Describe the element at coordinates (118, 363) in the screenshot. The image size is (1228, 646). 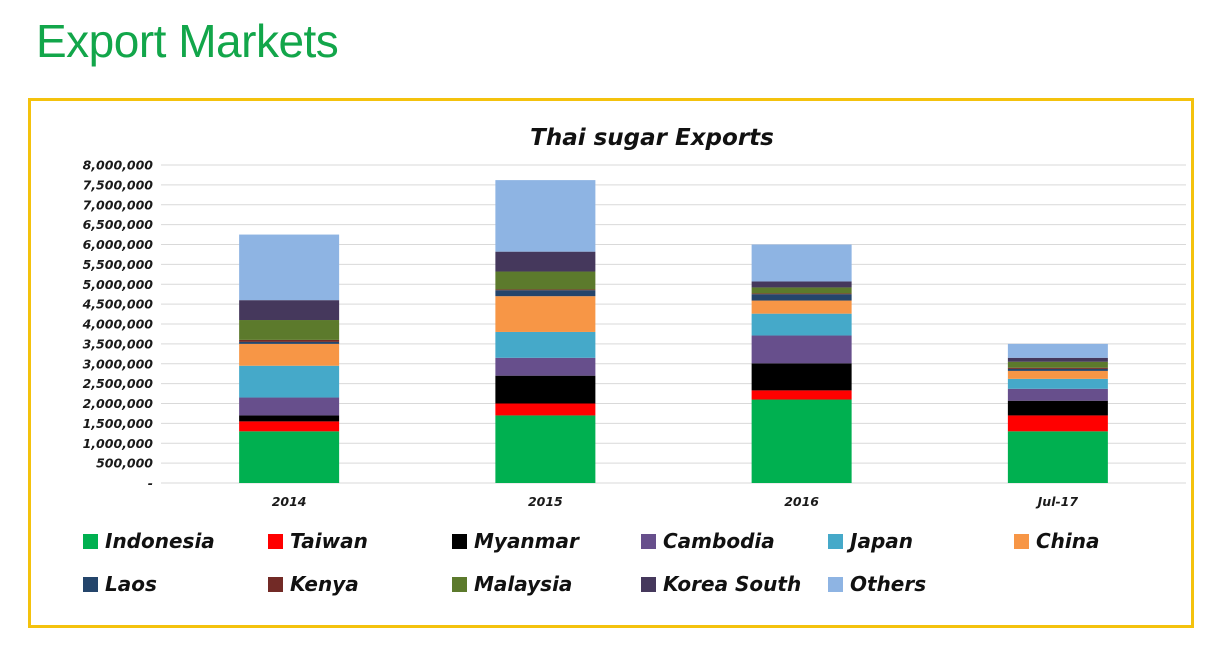
I see `y-tick-label: 3,000,000` at that location.